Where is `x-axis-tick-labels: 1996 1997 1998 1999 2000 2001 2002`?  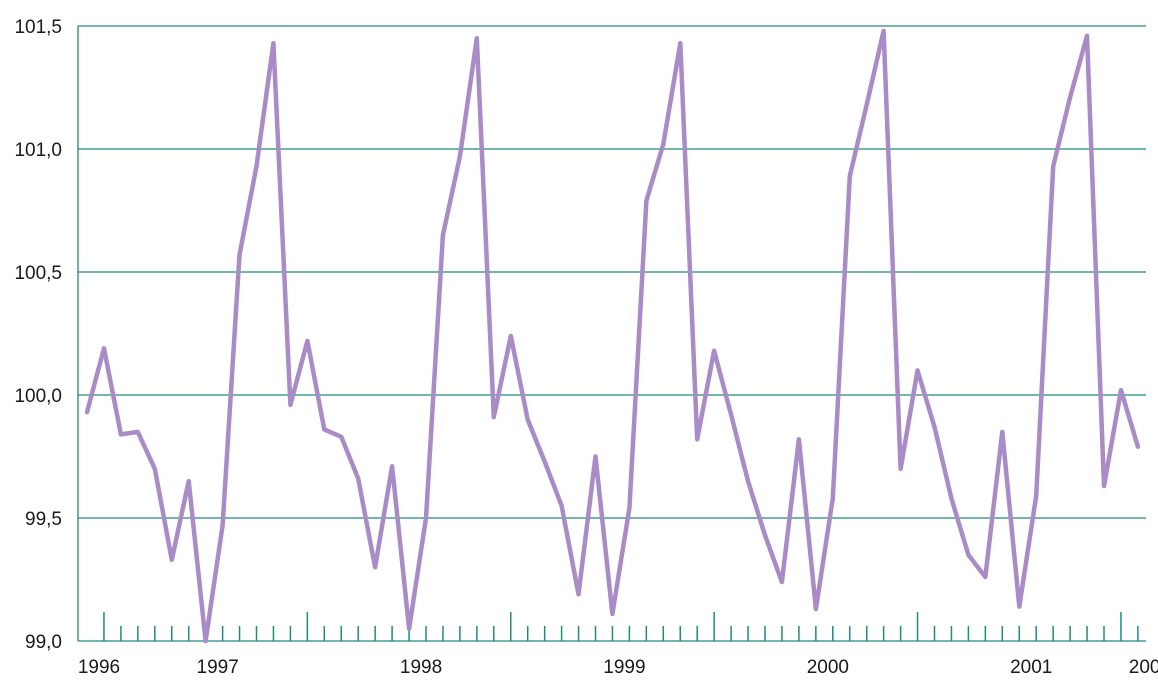
x-axis-tick-labels: 1996 1997 1998 1999 2000 2001 2002 is located at coordinates (618, 667).